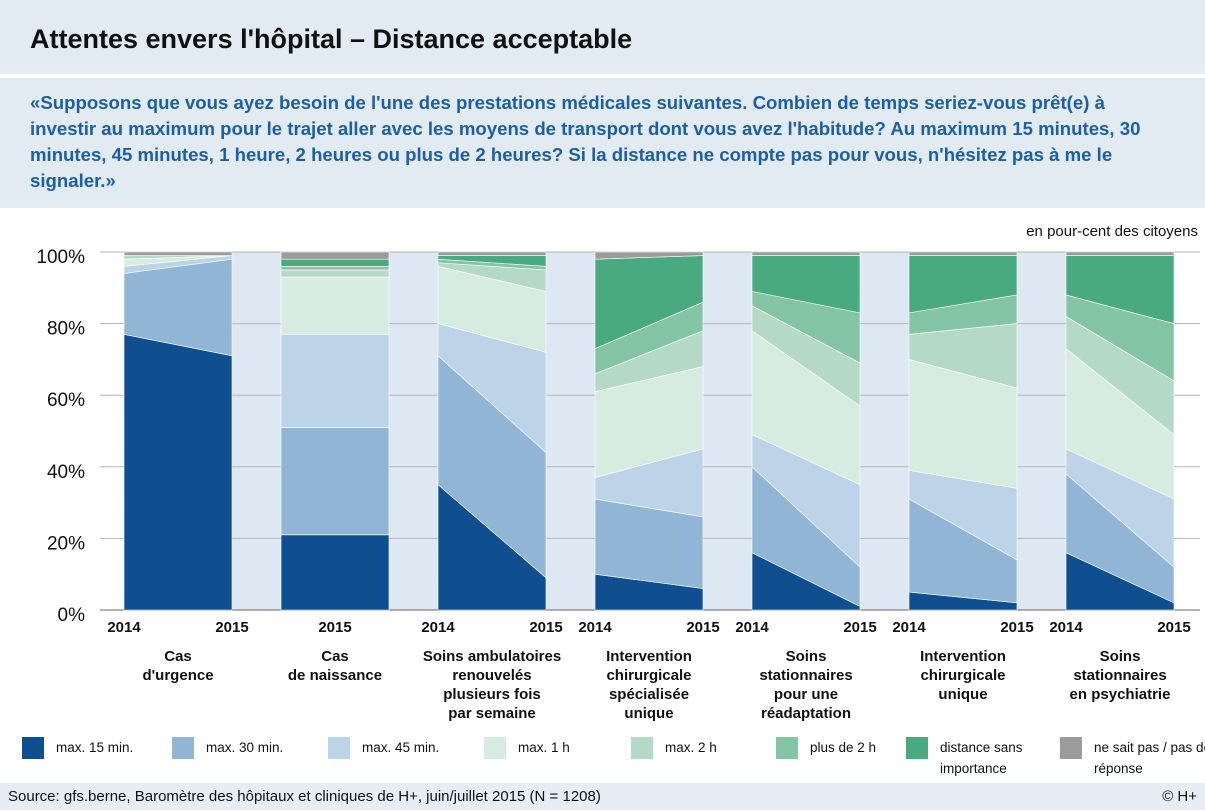 The height and width of the screenshot is (810, 1205). What do you see at coordinates (1149, 758) in the screenshot?
I see `legend-label: ne sait pas / pas de réponse` at bounding box center [1149, 758].